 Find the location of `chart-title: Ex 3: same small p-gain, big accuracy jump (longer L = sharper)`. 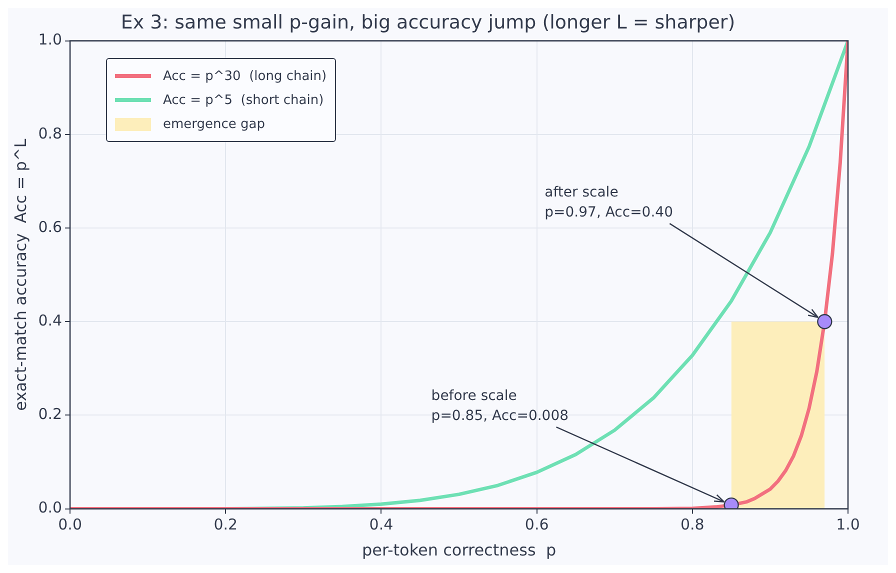

chart-title: Ex 3: same small p-gain, big accuracy jump (longer L = sharper) is located at coordinates (428, 22).